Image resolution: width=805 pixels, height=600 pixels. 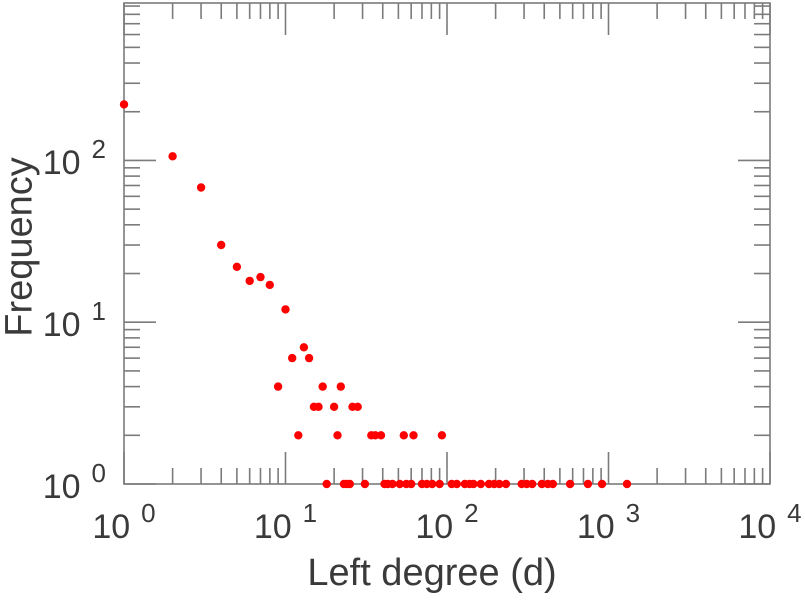 I want to click on x-tick-label-3: 10 3, so click(x=608, y=523).